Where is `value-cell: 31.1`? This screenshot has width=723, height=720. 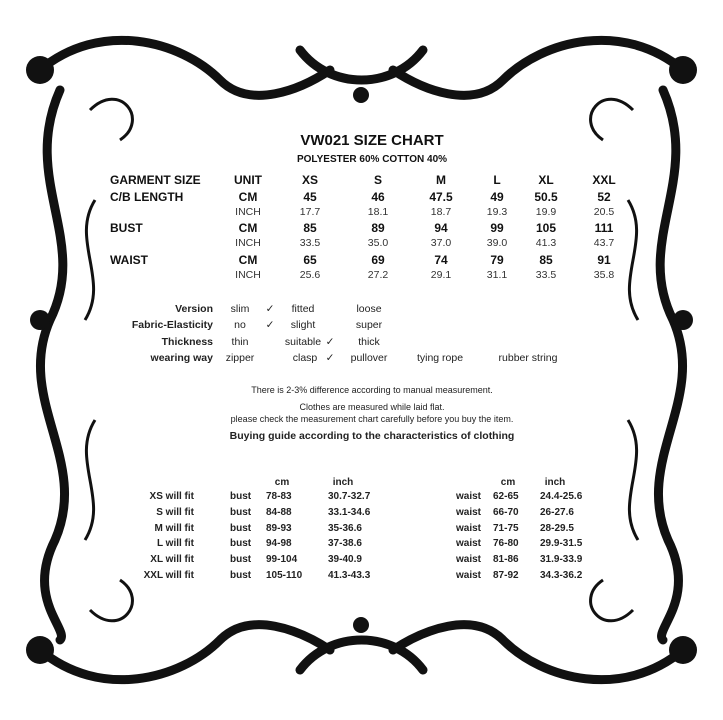
value-cell: 31.1 is located at coordinates (497, 275).